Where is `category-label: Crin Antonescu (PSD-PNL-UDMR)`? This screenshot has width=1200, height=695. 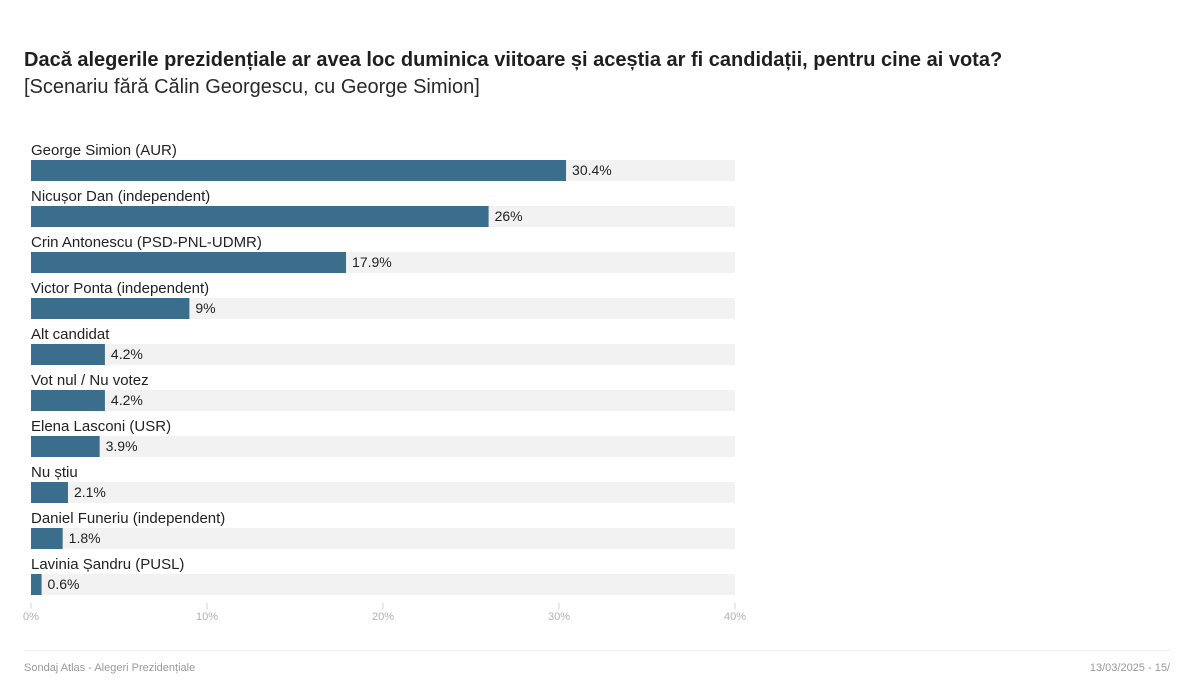 category-label: Crin Antonescu (PSD-PNL-UDMR) is located at coordinates (146, 242).